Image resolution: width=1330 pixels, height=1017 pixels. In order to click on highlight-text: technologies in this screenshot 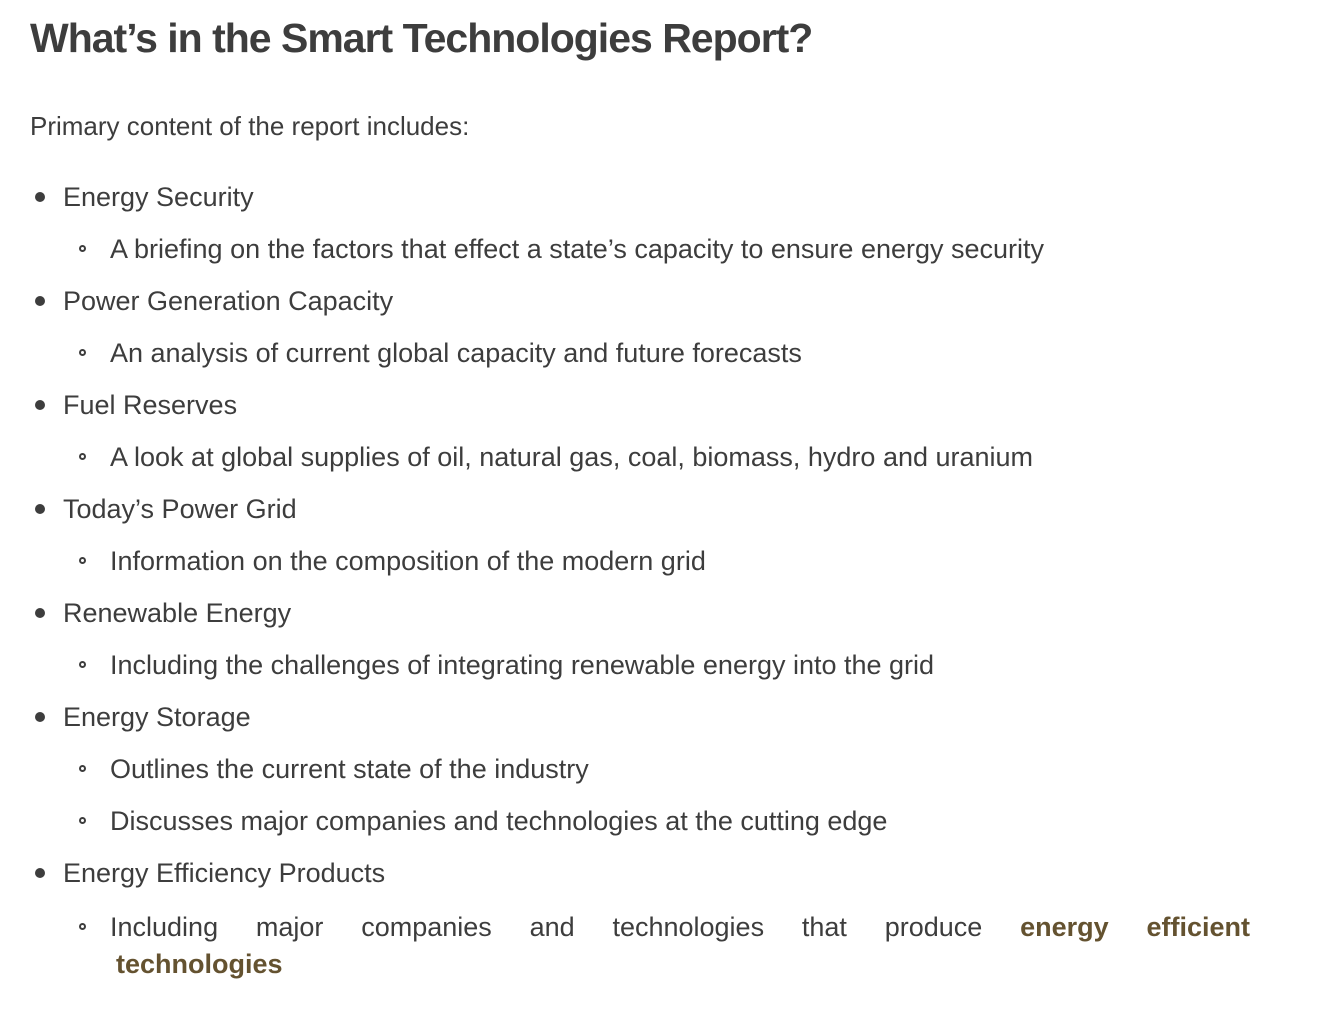, I will do `click(199, 964)`.